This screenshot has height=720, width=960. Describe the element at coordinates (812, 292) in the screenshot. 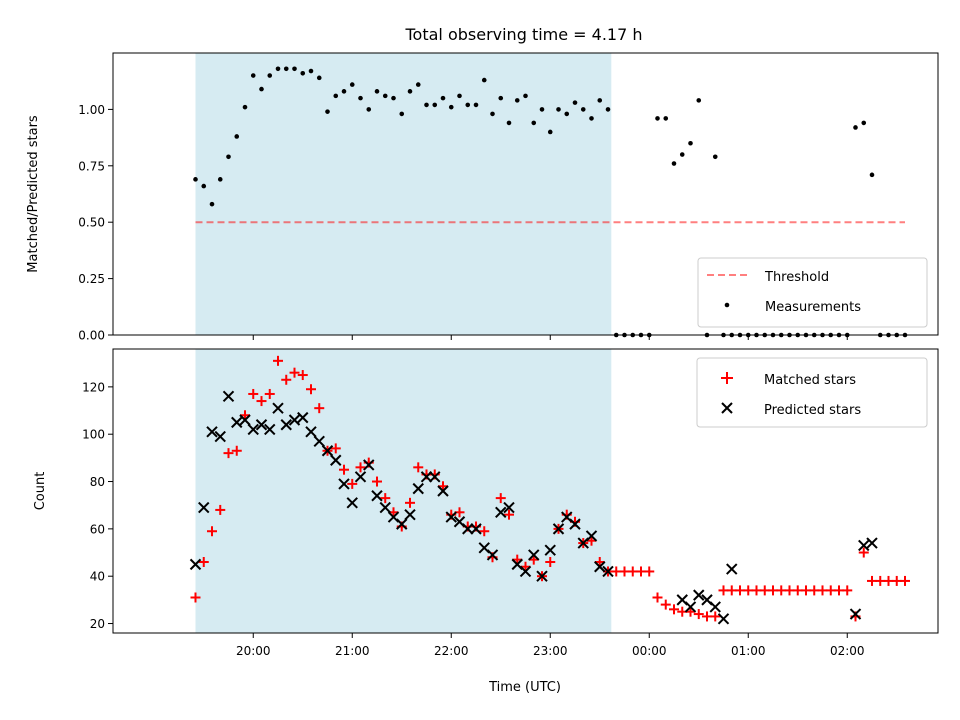

I see `top-legend: Threshold Measurements` at that location.